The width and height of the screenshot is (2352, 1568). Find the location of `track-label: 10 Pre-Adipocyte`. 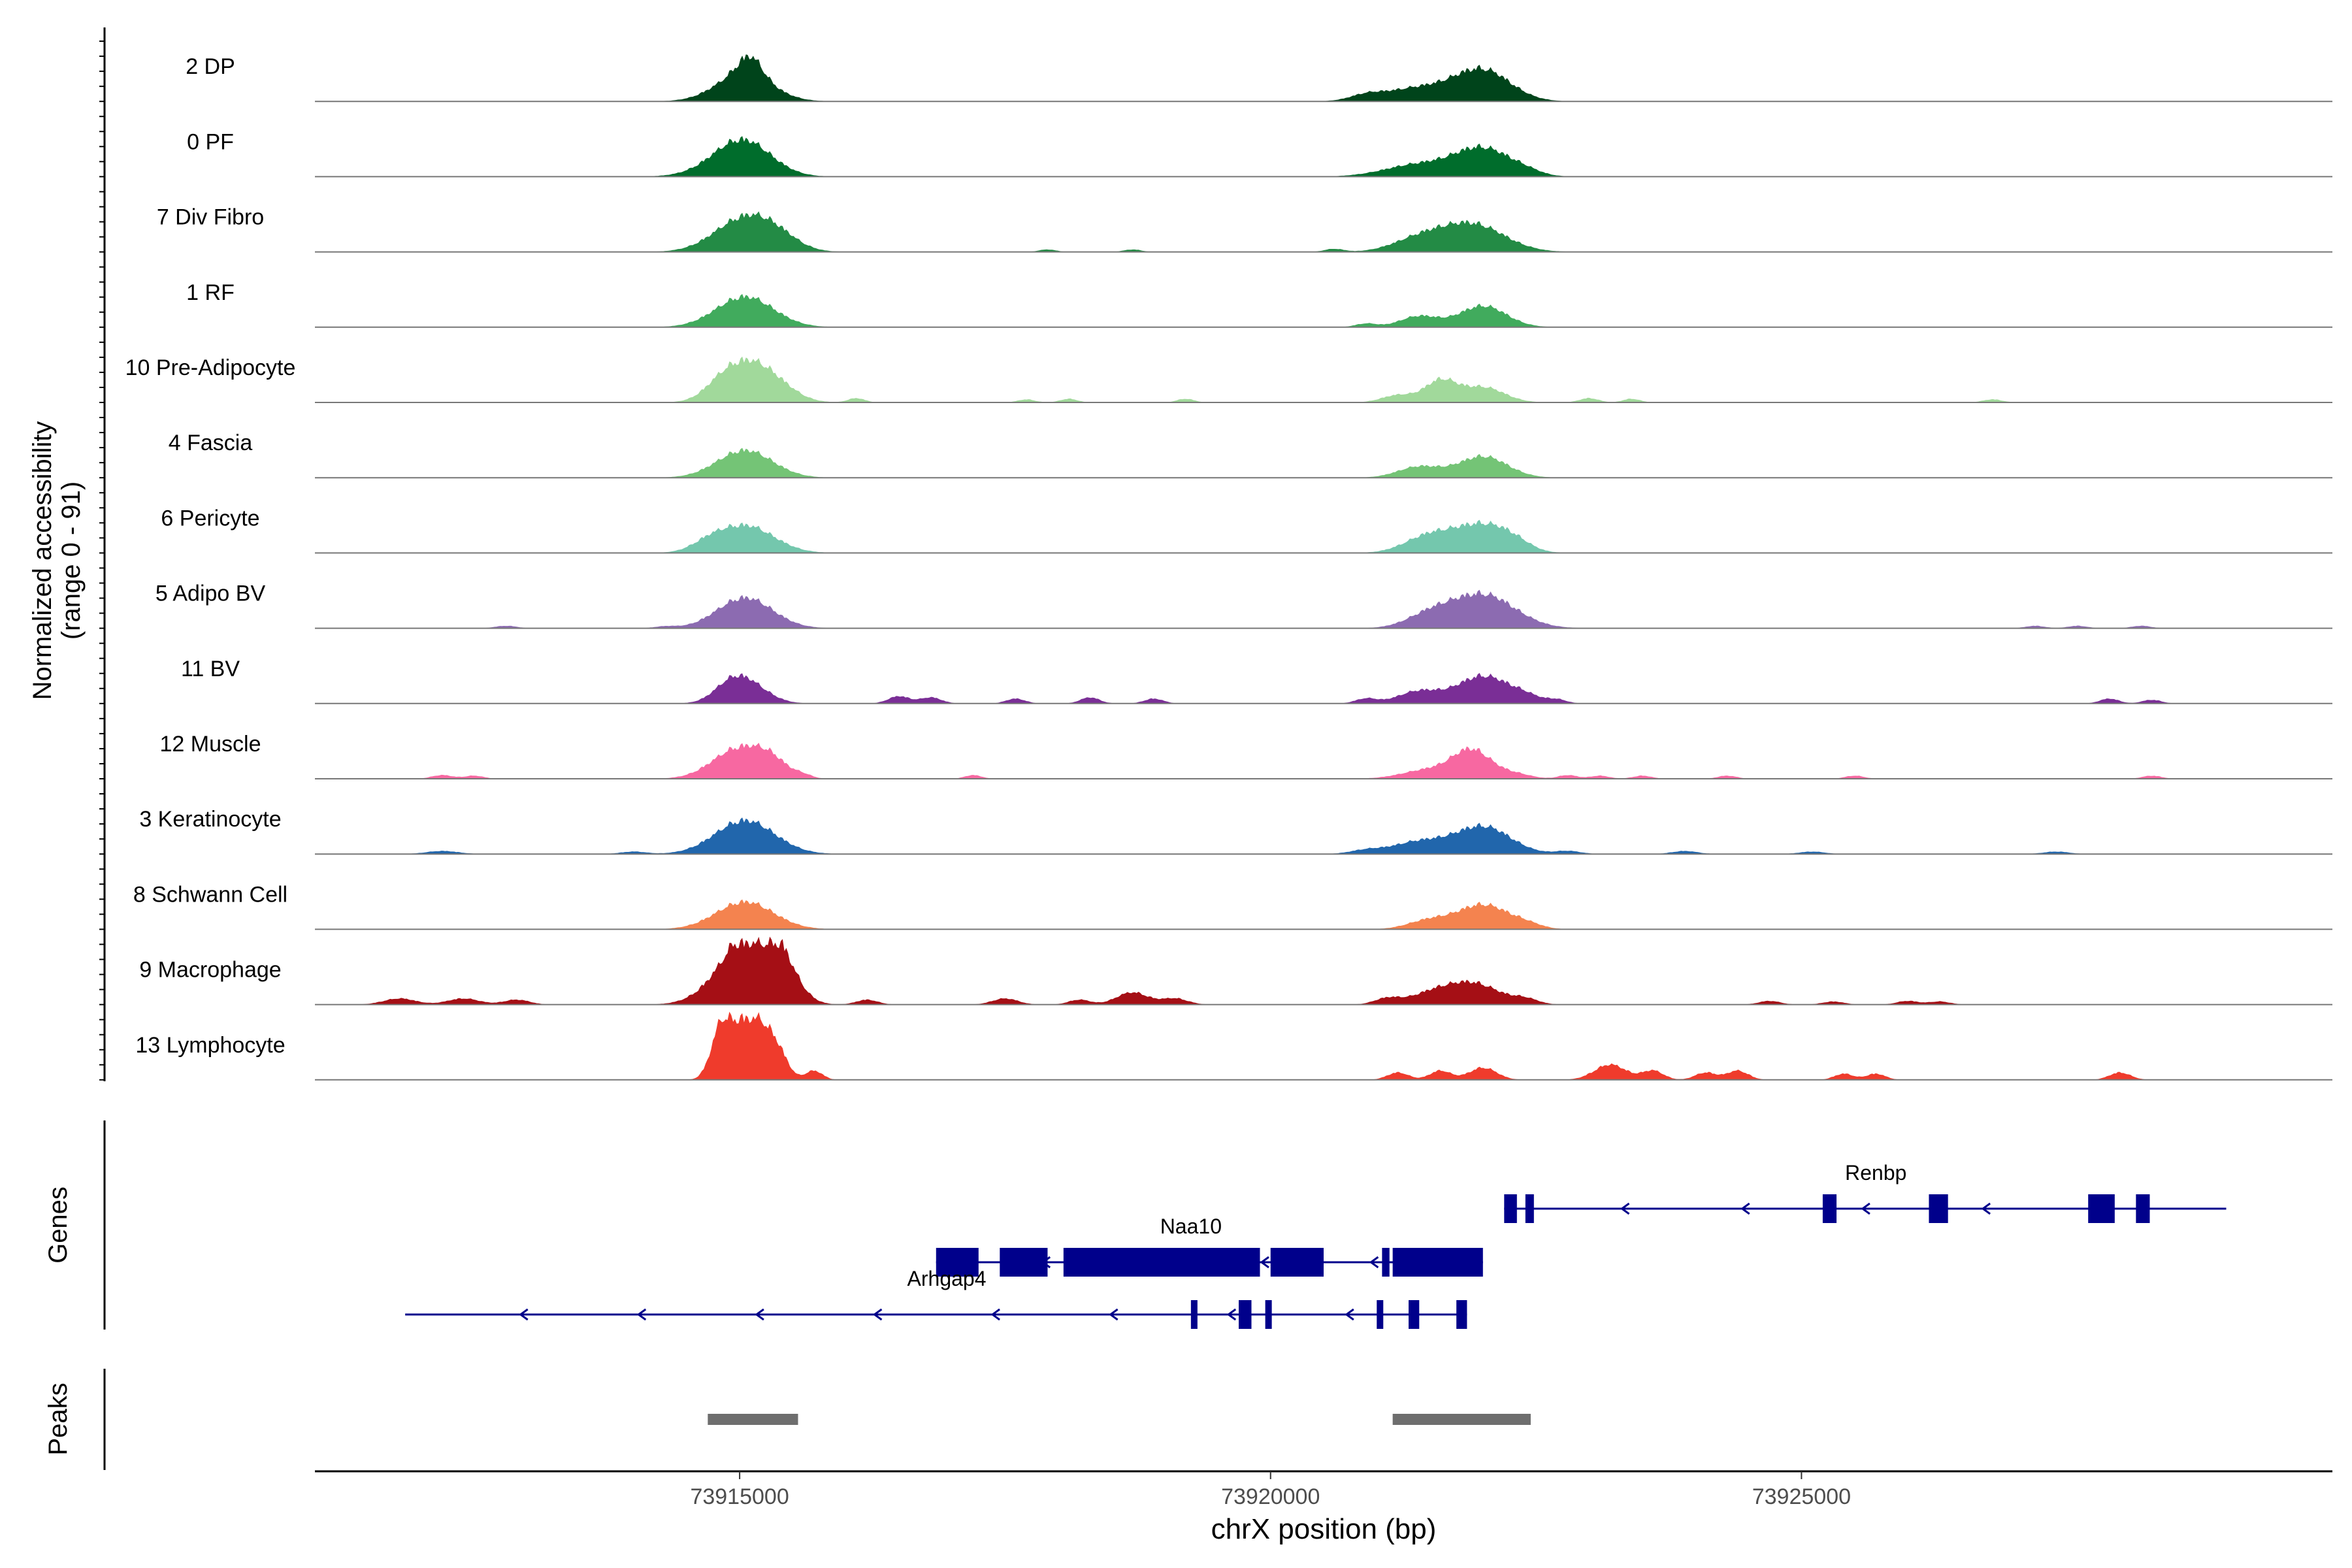

track-label: 10 Pre-Adipocyte is located at coordinates (210, 367).